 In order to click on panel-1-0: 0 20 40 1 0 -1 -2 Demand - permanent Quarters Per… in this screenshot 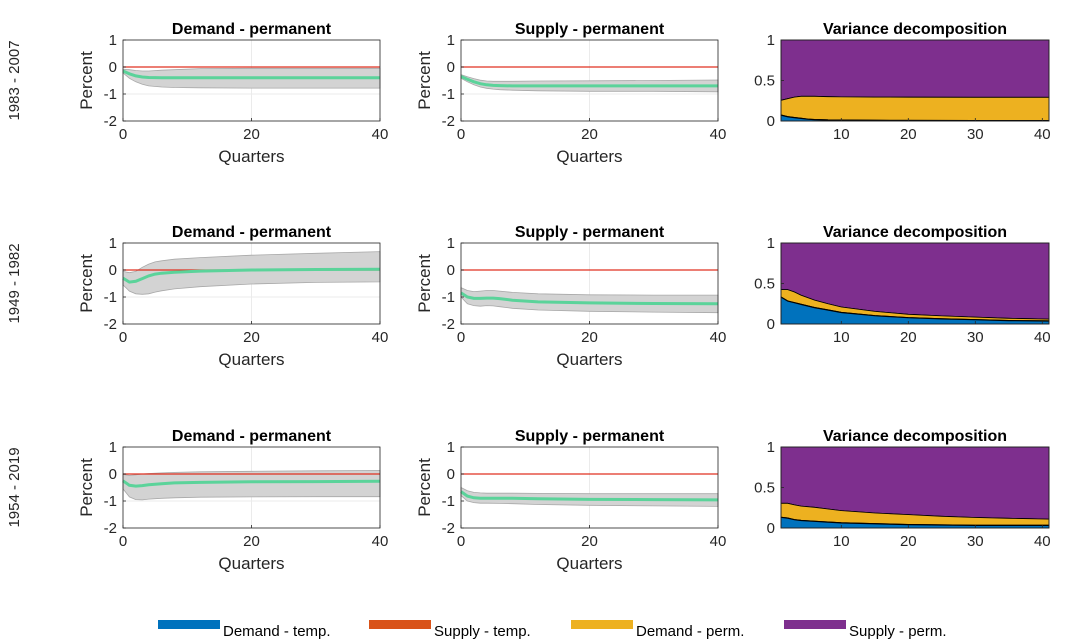, I will do `click(232, 296)`.